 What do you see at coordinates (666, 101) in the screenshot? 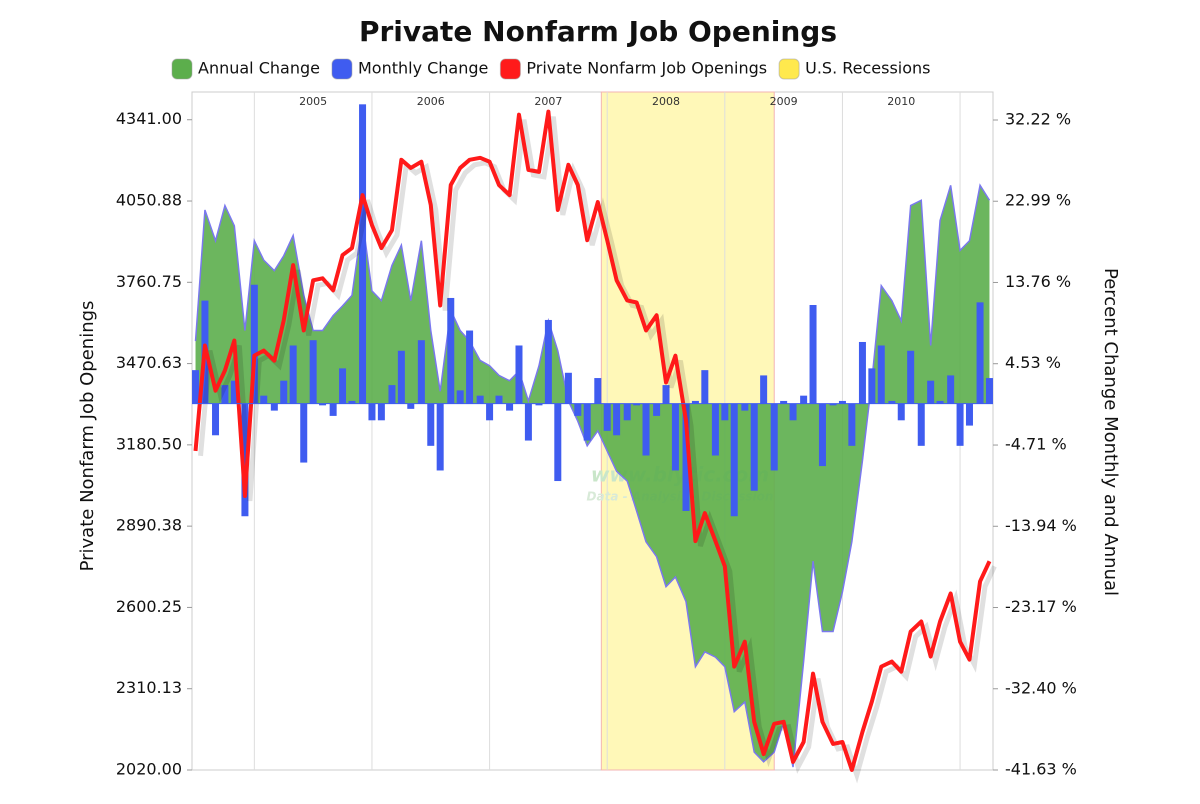
I see `x-tick-label: 2008` at bounding box center [666, 101].